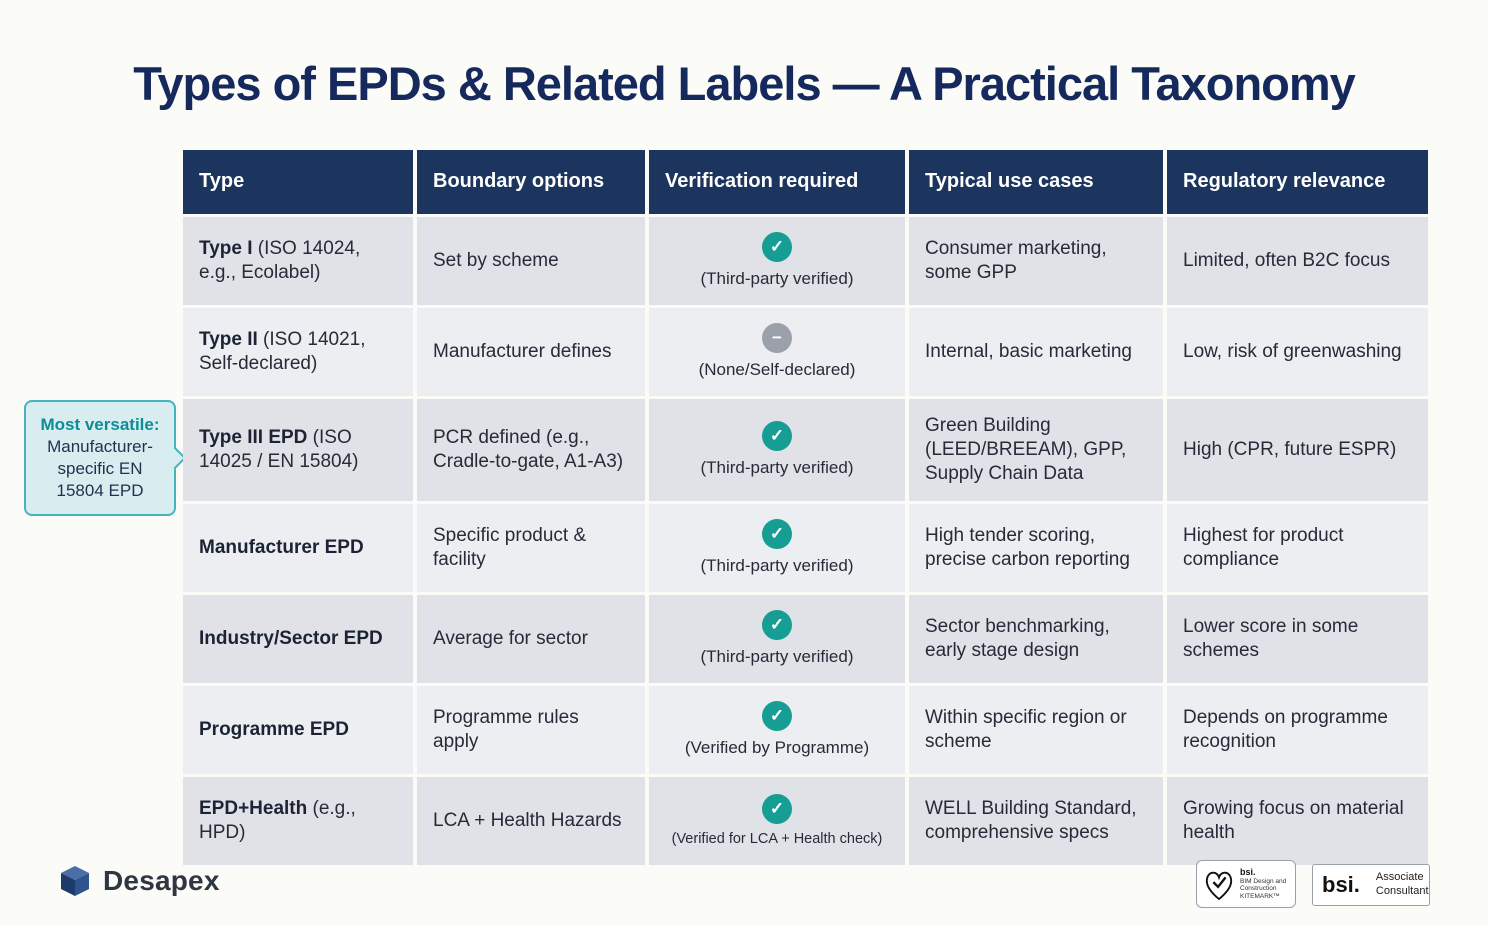 This screenshot has height=925, width=1488. What do you see at coordinates (298, 182) in the screenshot?
I see `column-header-type: Type` at bounding box center [298, 182].